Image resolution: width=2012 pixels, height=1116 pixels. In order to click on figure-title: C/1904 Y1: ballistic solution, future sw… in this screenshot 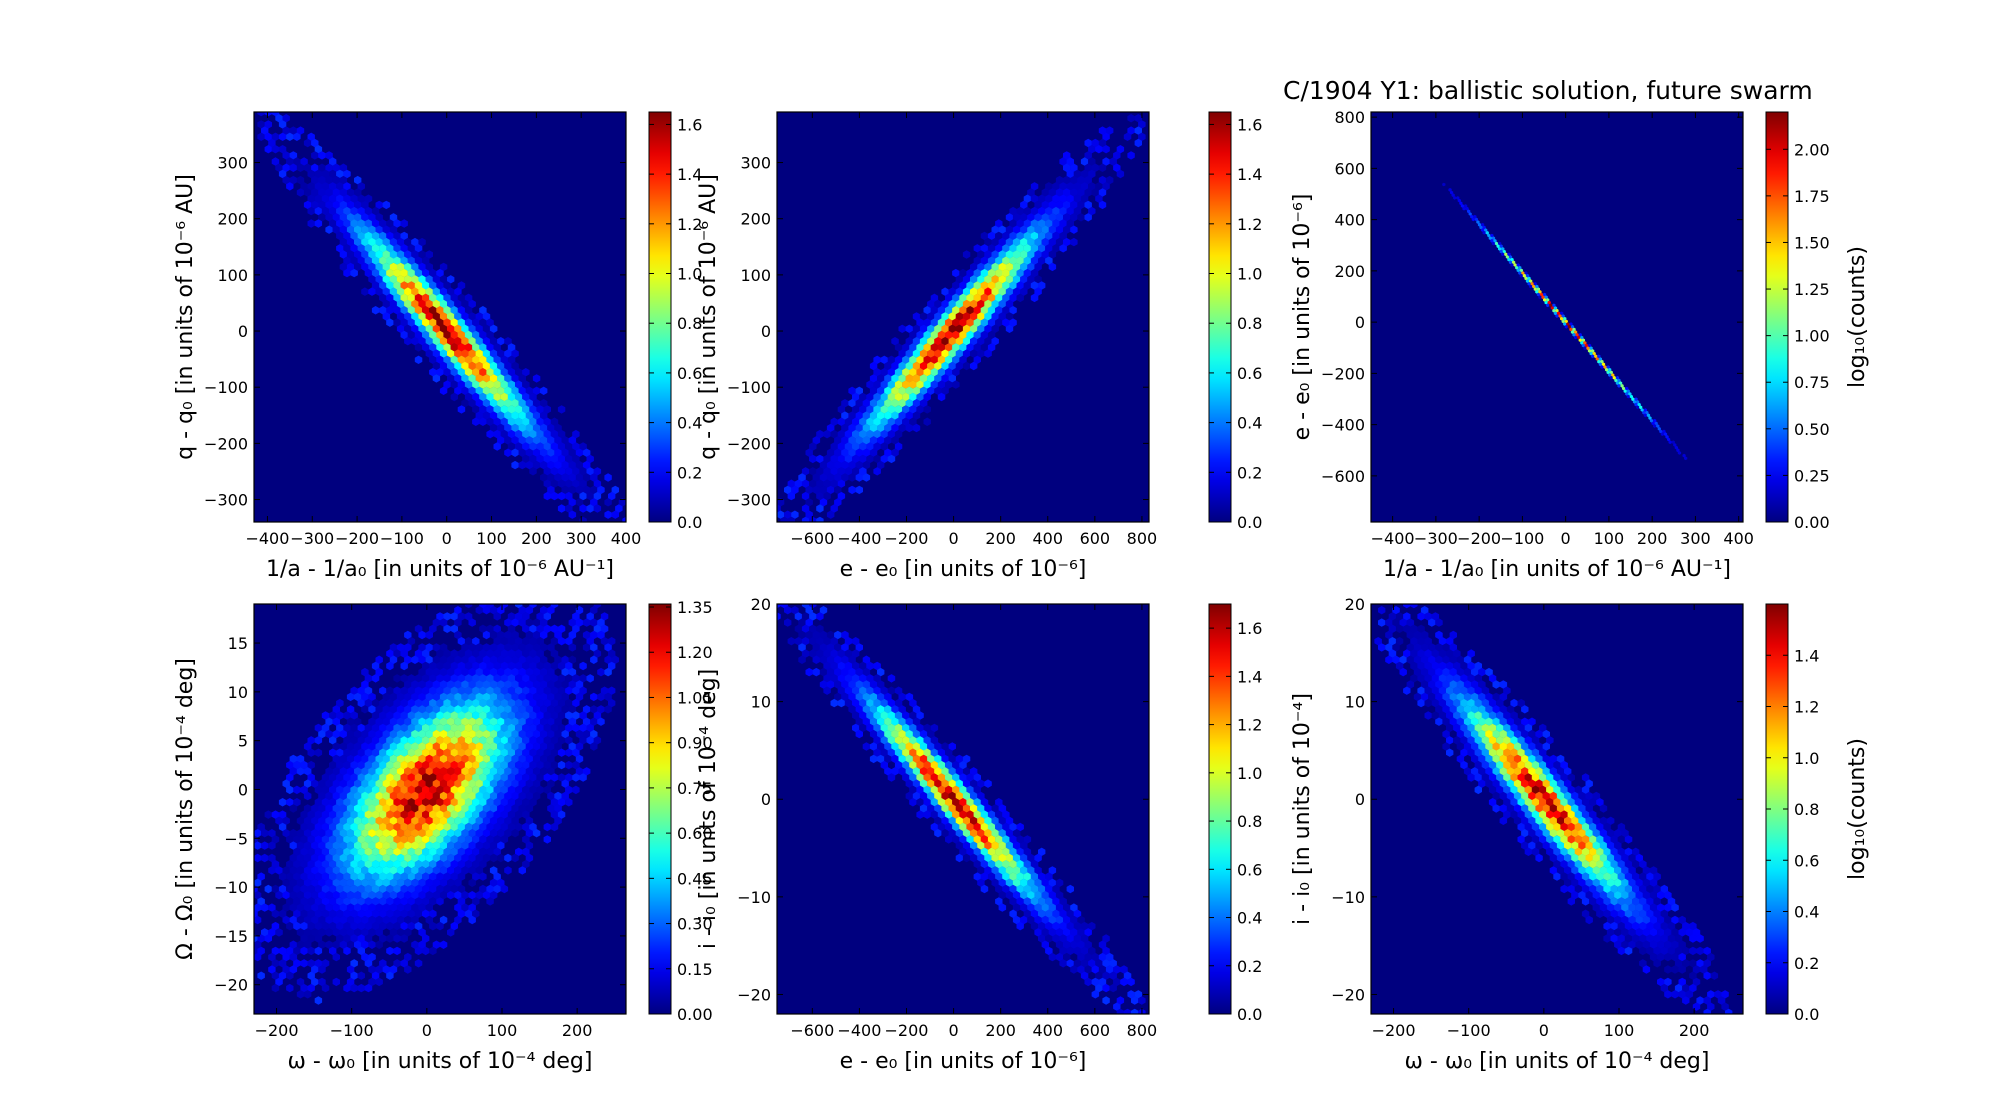, I will do `click(1548, 90)`.